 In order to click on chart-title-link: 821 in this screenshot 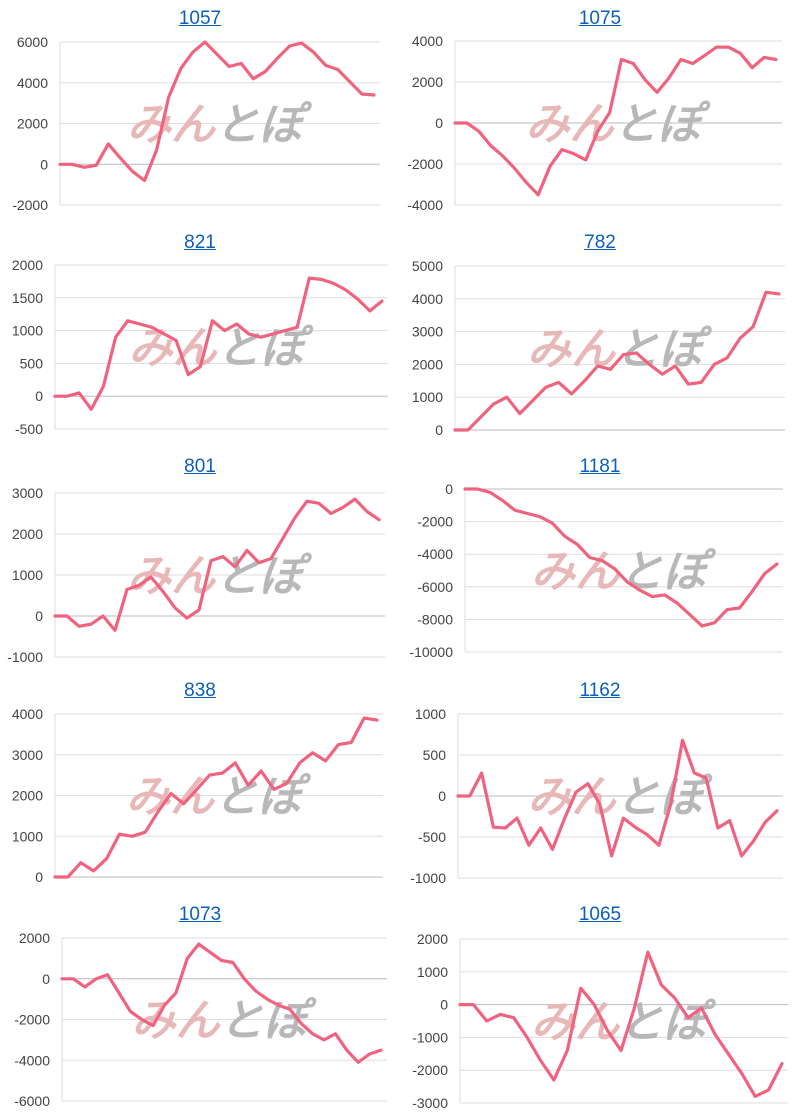, I will do `click(200, 242)`.